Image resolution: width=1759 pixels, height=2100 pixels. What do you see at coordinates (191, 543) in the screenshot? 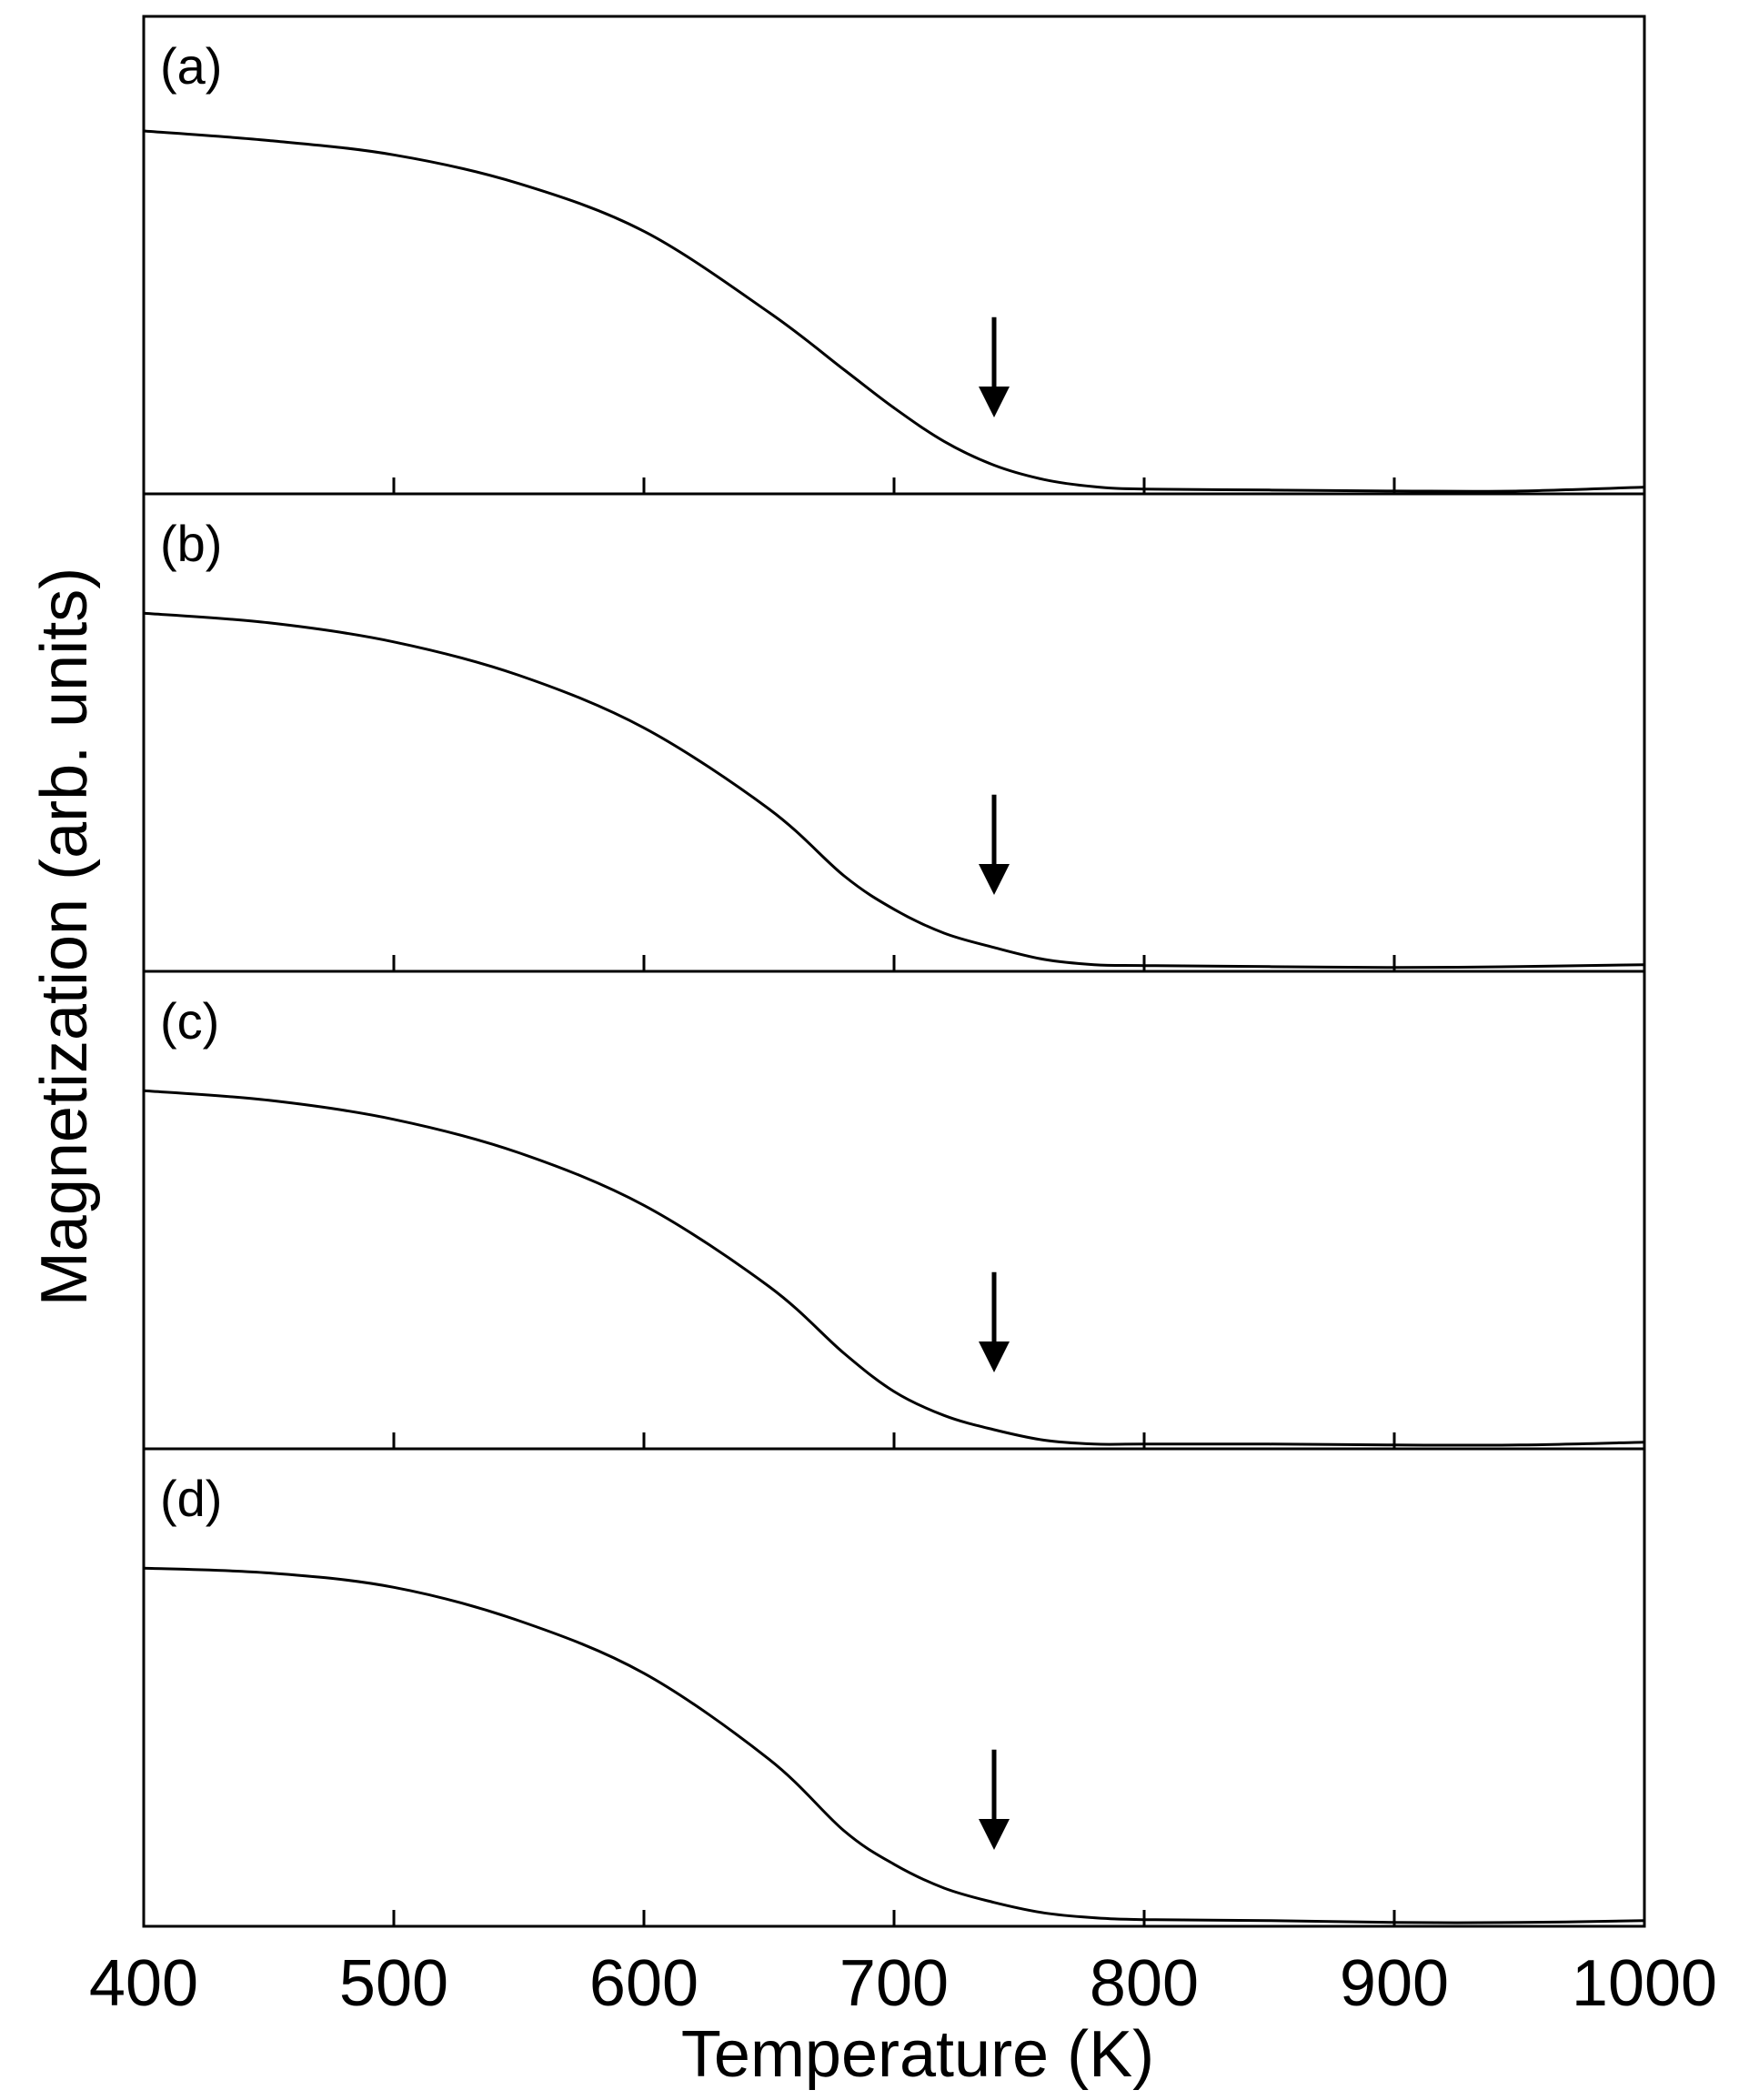
I see `panel-label: (b)` at bounding box center [191, 543].